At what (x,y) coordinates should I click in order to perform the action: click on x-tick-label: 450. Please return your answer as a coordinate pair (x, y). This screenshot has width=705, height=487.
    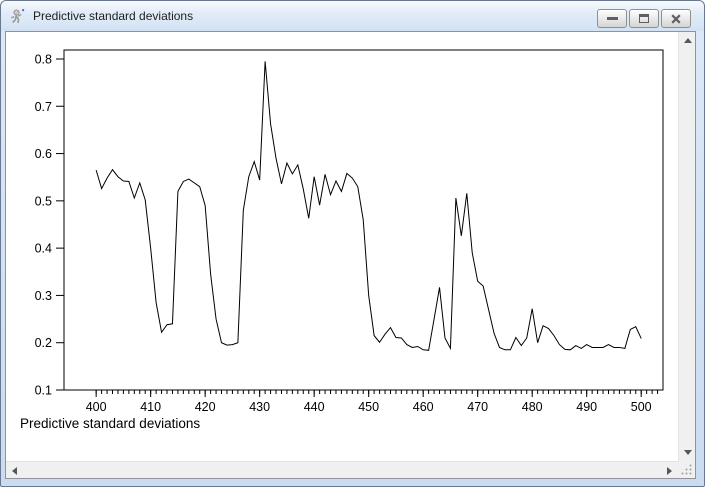
    Looking at the image, I should click on (368, 407).